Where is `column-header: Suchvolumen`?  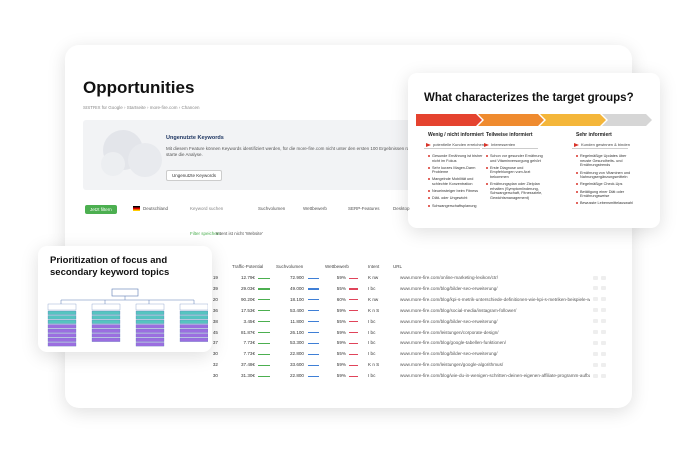 column-header: Suchvolumen is located at coordinates (290, 266).